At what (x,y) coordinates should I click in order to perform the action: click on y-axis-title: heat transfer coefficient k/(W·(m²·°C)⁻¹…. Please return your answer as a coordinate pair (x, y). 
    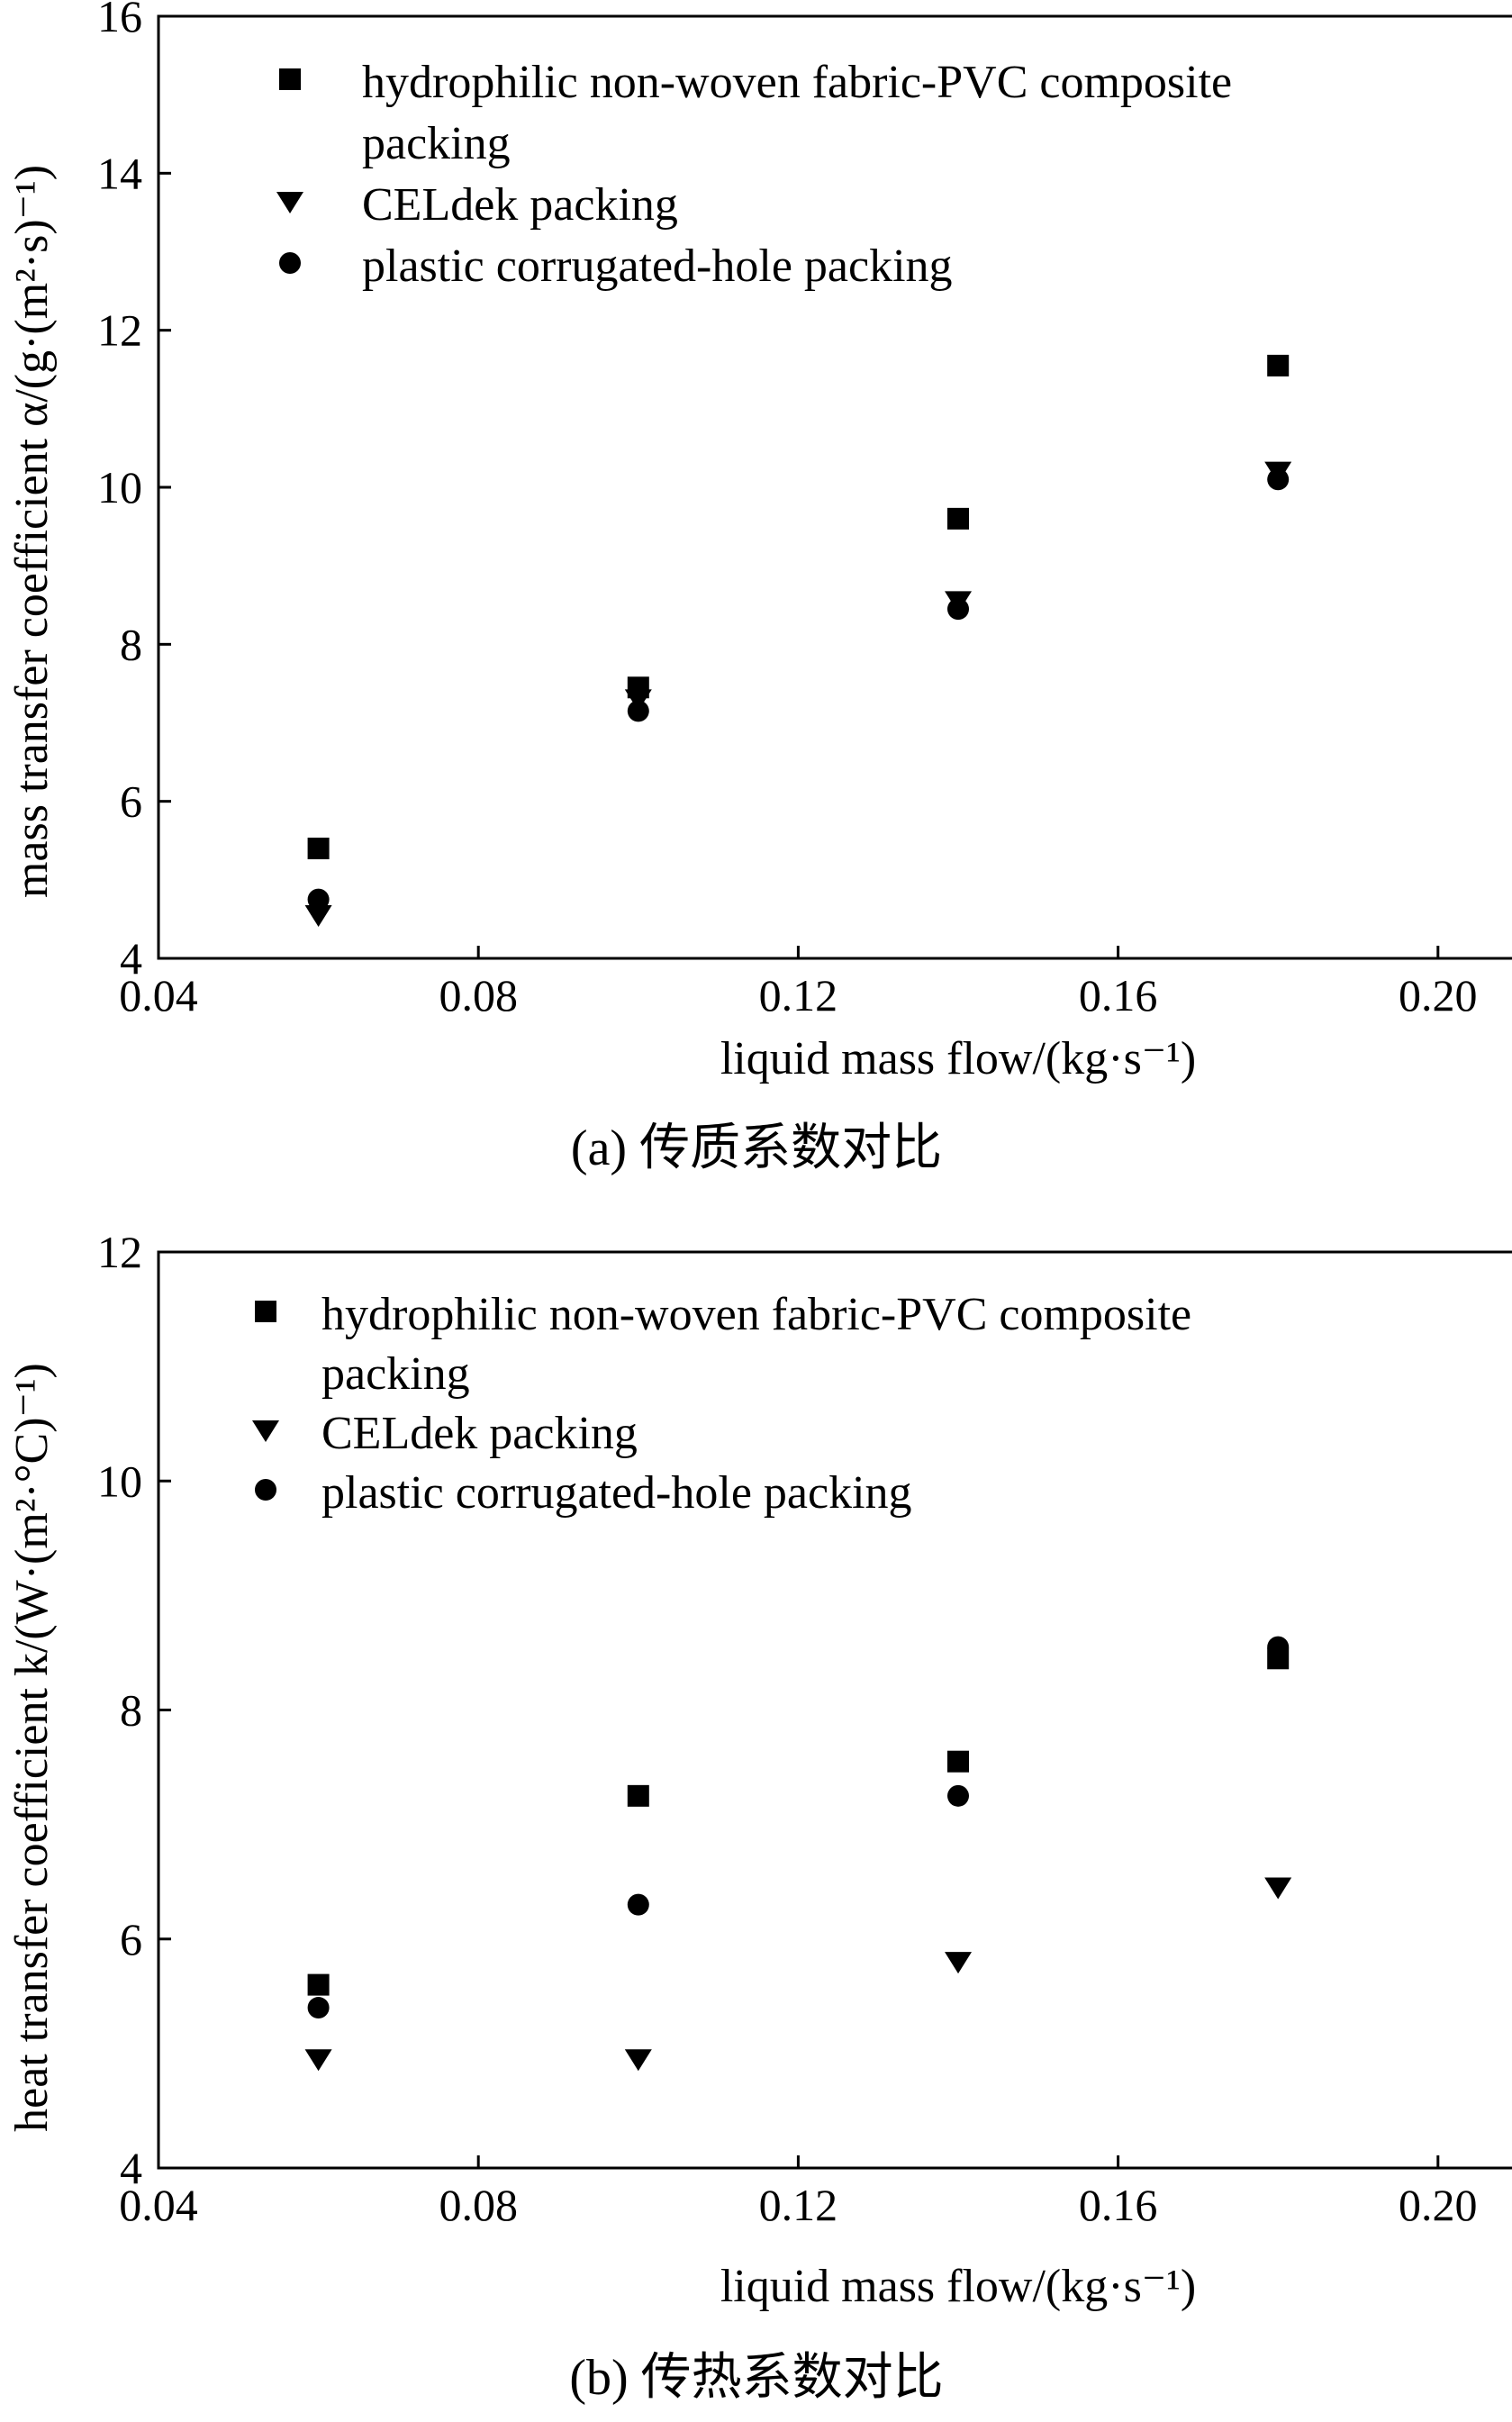
    Looking at the image, I should click on (32, 1747).